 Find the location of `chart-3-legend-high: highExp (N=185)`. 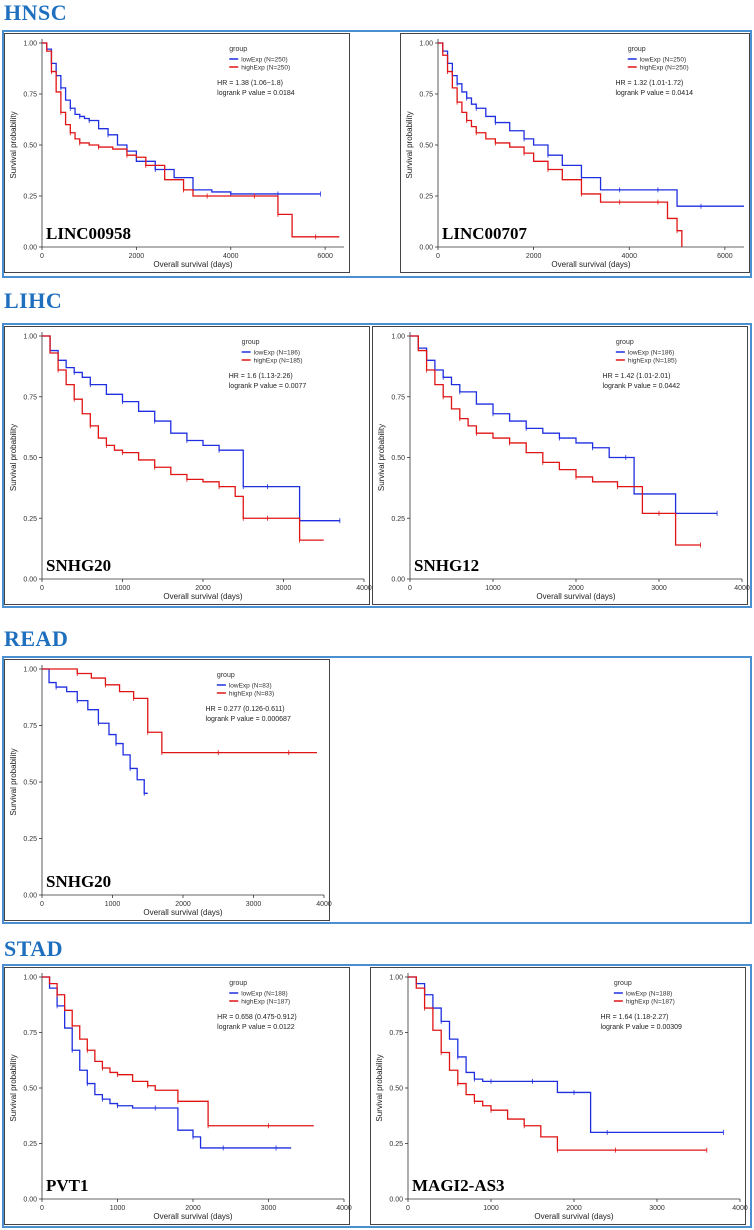

chart-3-legend-high: highExp (N=185) is located at coordinates (652, 361).